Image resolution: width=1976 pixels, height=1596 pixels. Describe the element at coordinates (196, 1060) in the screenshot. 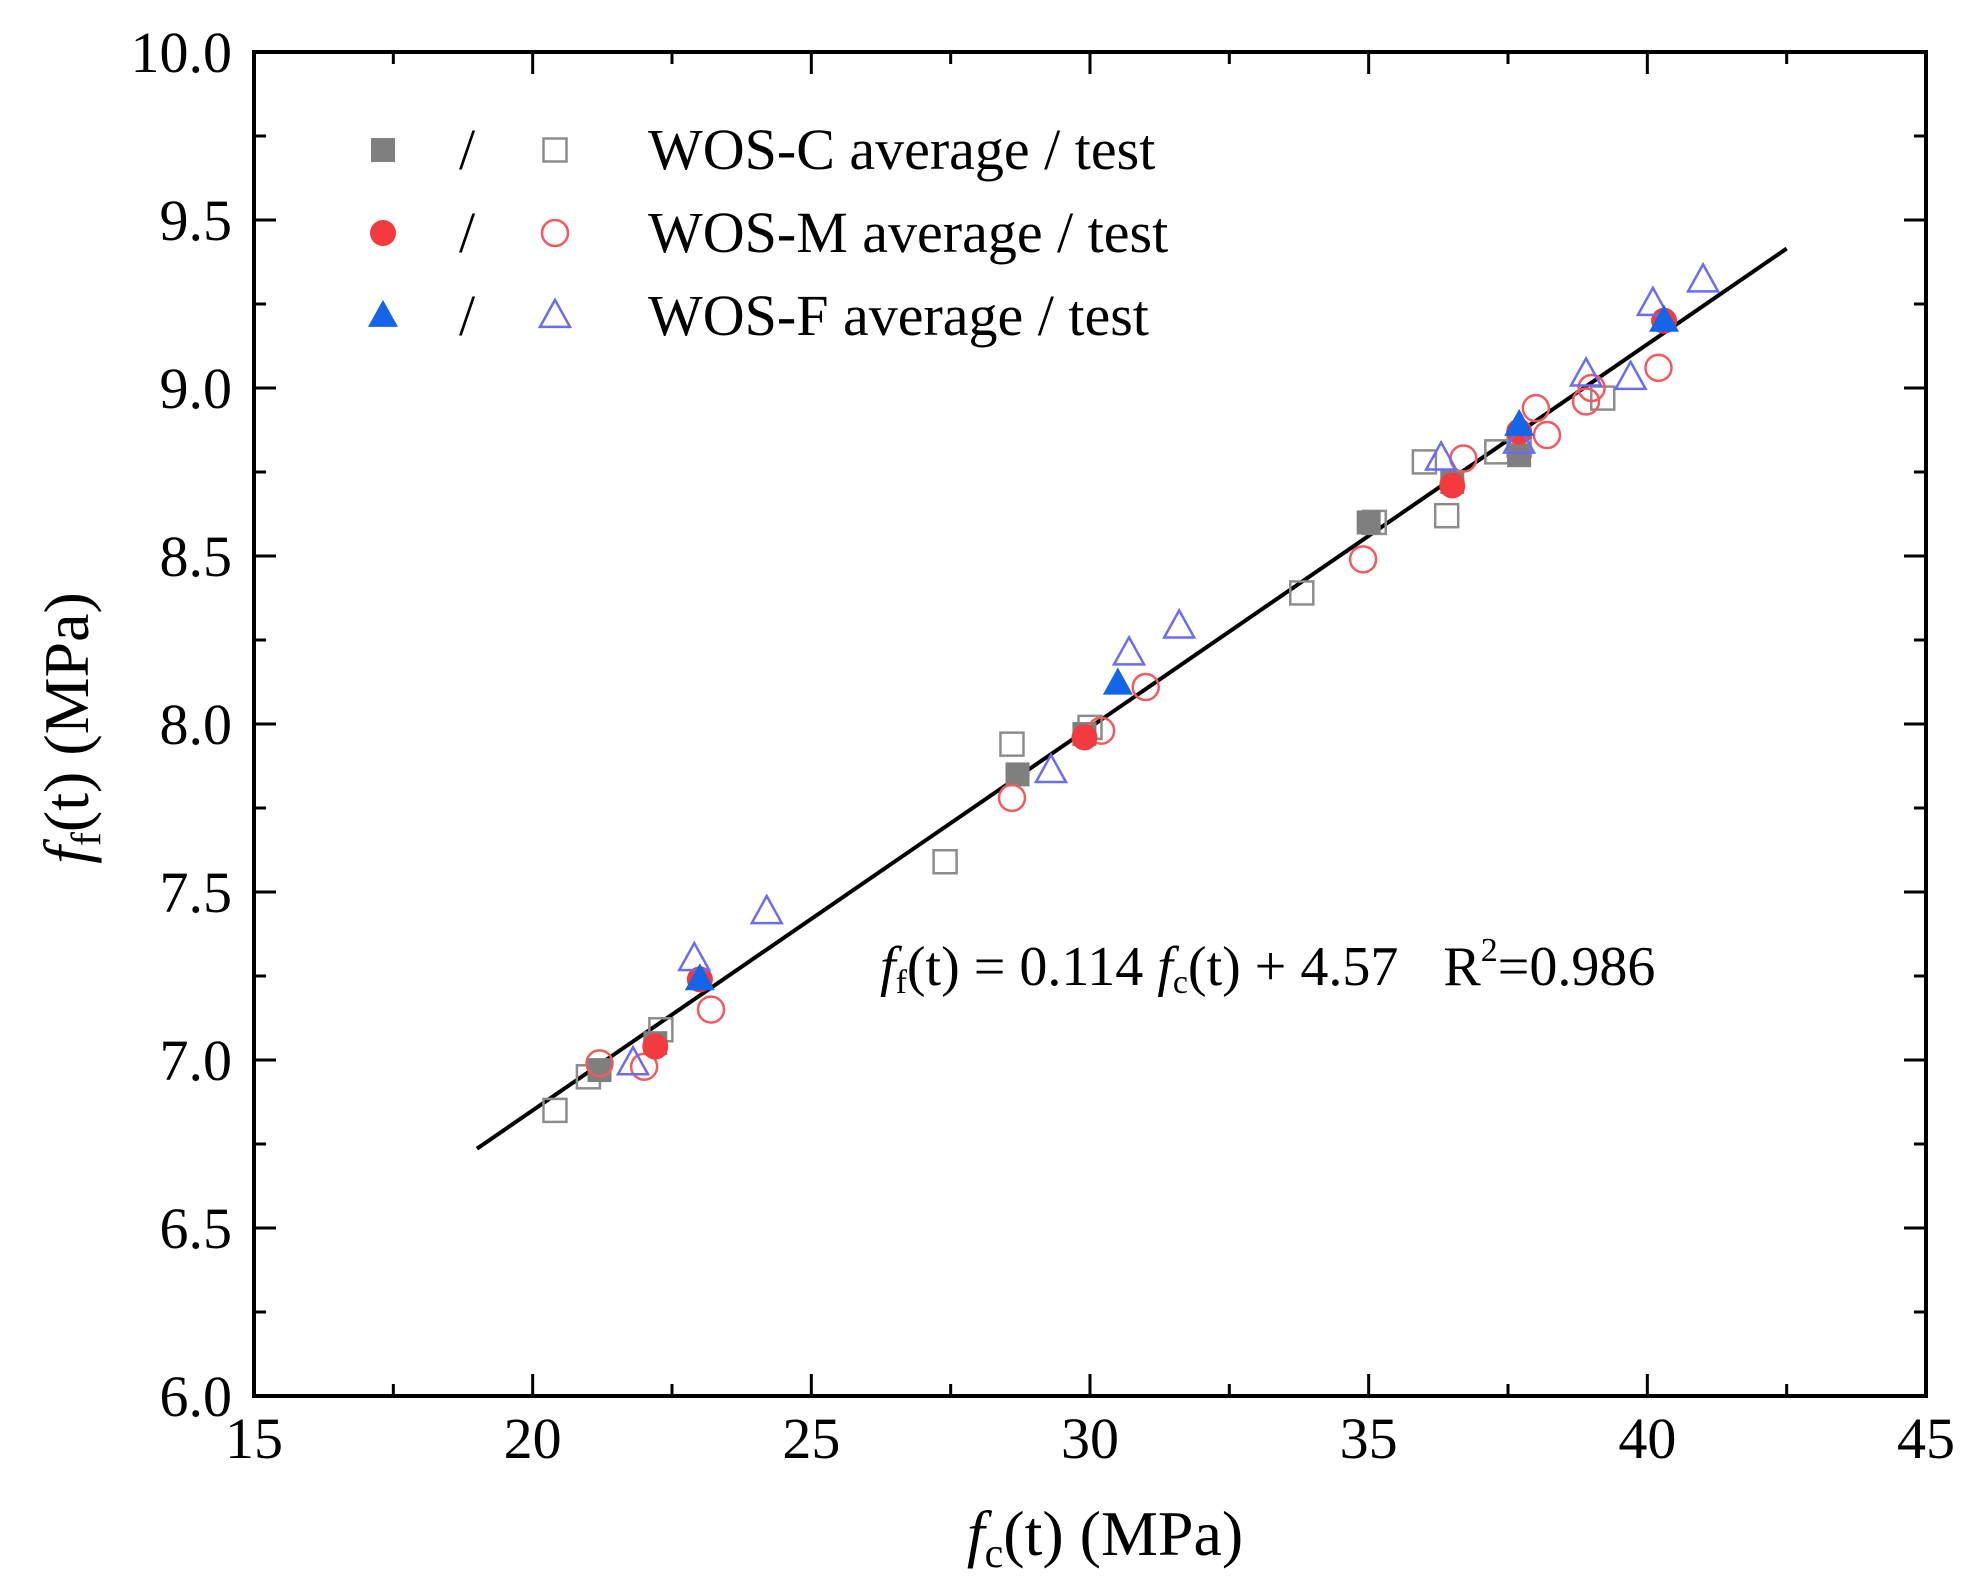

I see `y-tick-label: 7.0` at that location.